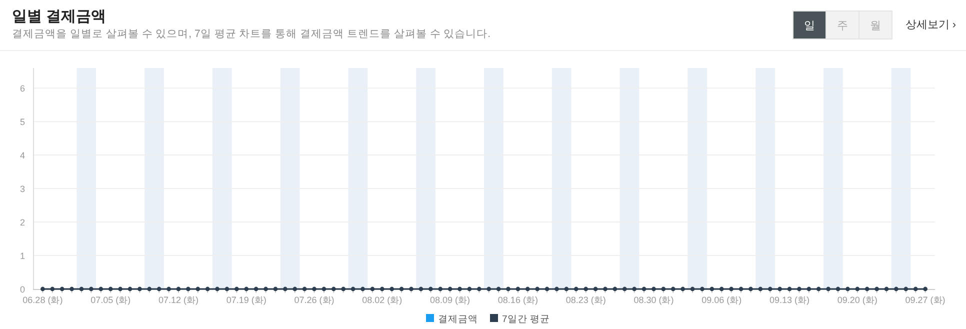  Describe the element at coordinates (59, 16) in the screenshot. I see `chart-title: 일별 결제금액` at that location.